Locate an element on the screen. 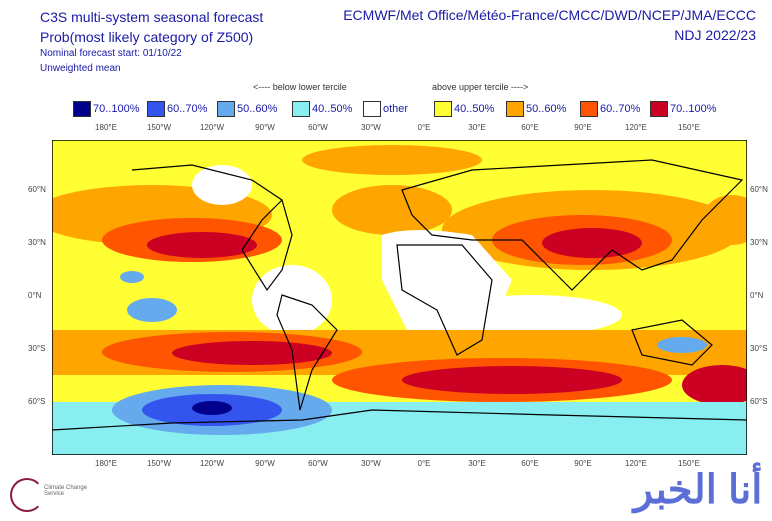  legend-label: other is located at coordinates (396, 109).